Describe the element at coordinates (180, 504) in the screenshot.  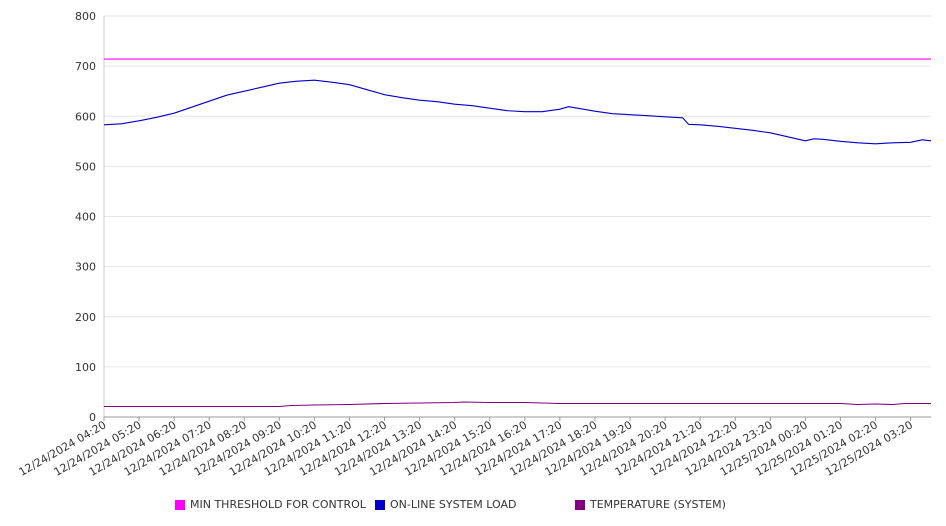
I see `legend-swatch-min-threshold` at that location.